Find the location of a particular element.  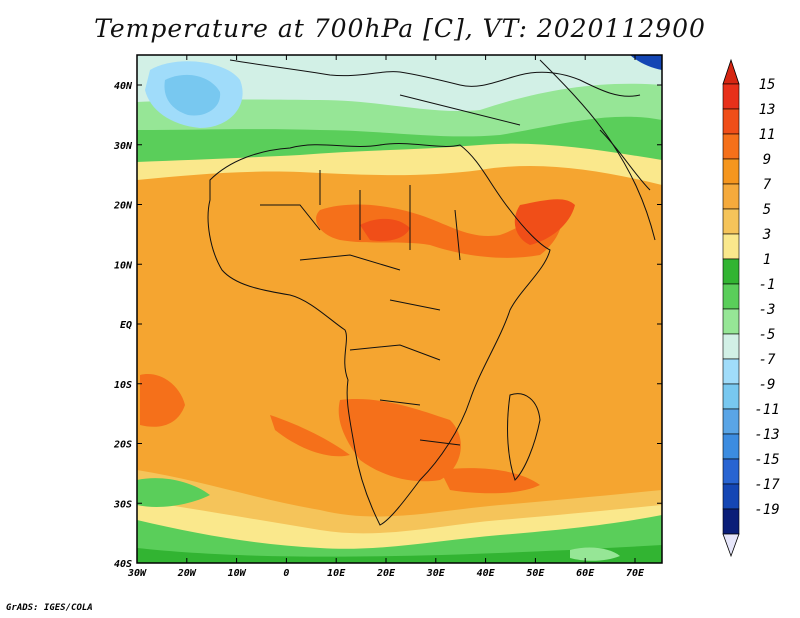

colorbar-label: -19 is located at coordinates (766, 510).